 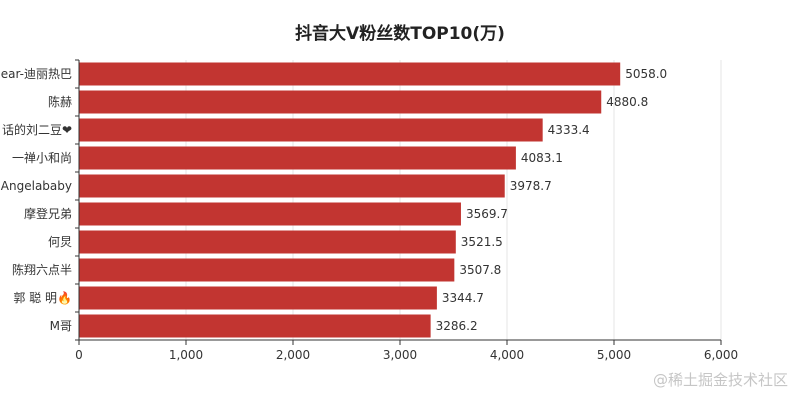 I want to click on category-label: ear-迪丽热巴, so click(x=36, y=74).